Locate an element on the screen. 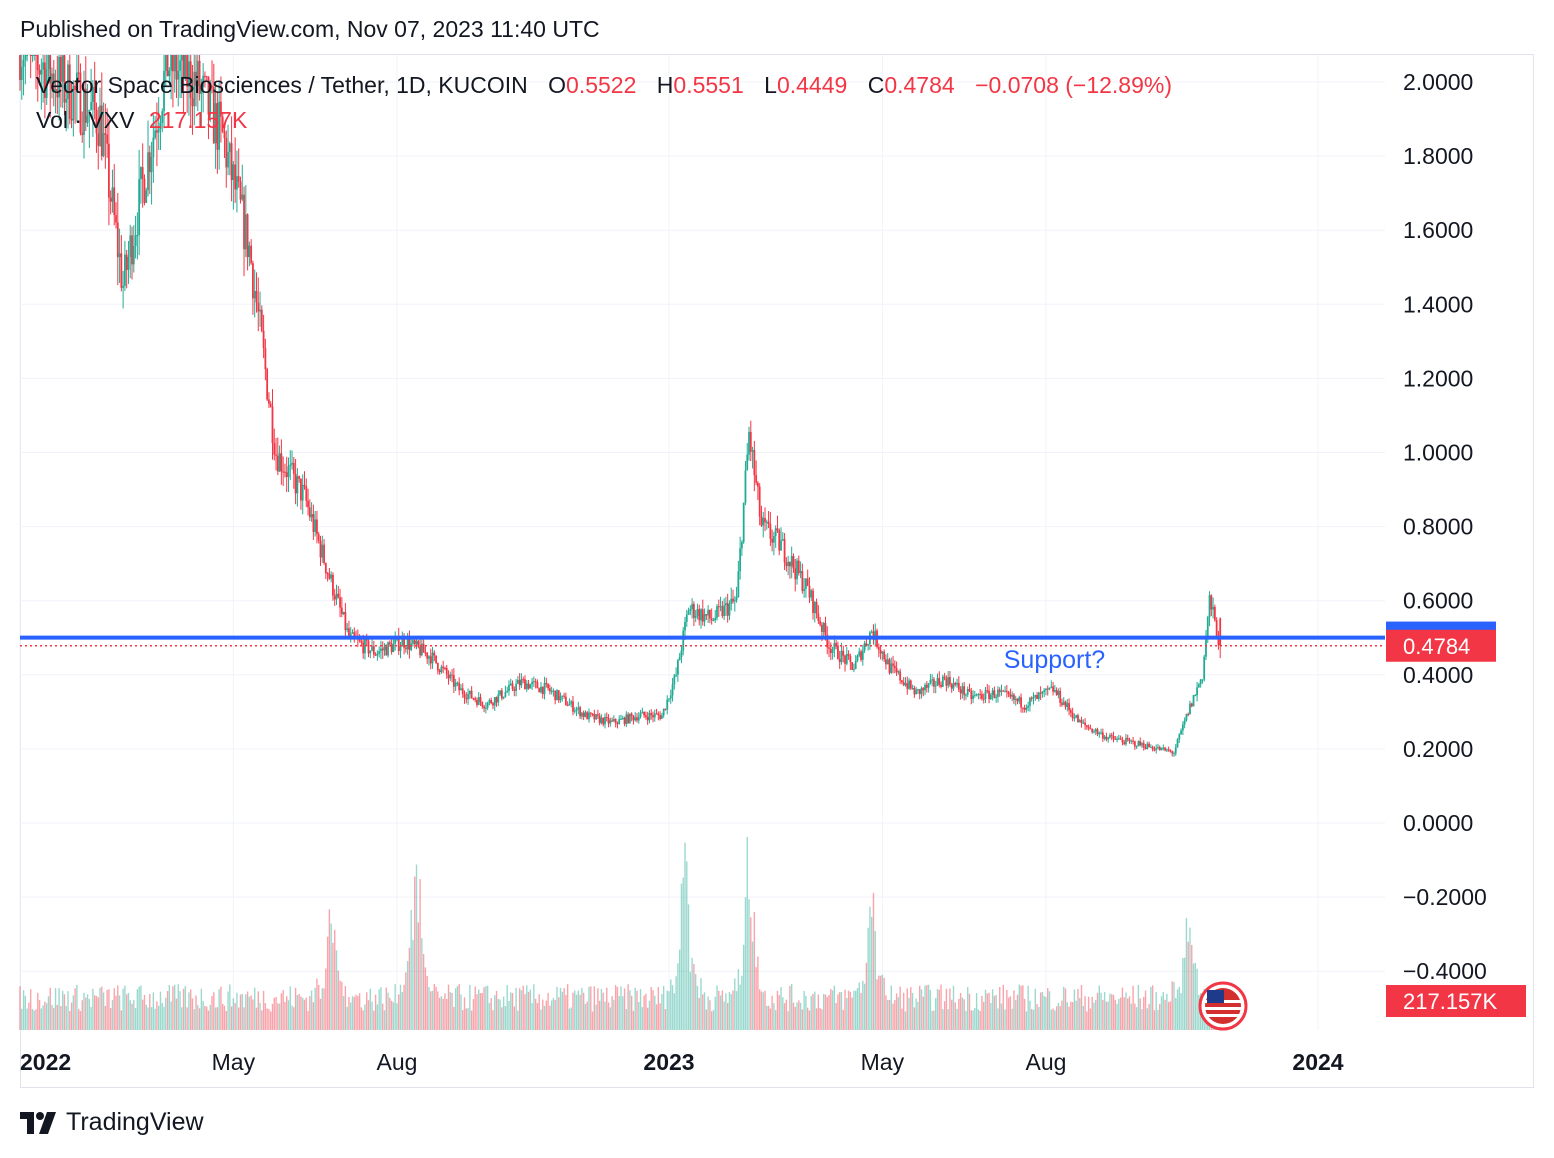  y-tick-label: 0.6000 is located at coordinates (1438, 601).